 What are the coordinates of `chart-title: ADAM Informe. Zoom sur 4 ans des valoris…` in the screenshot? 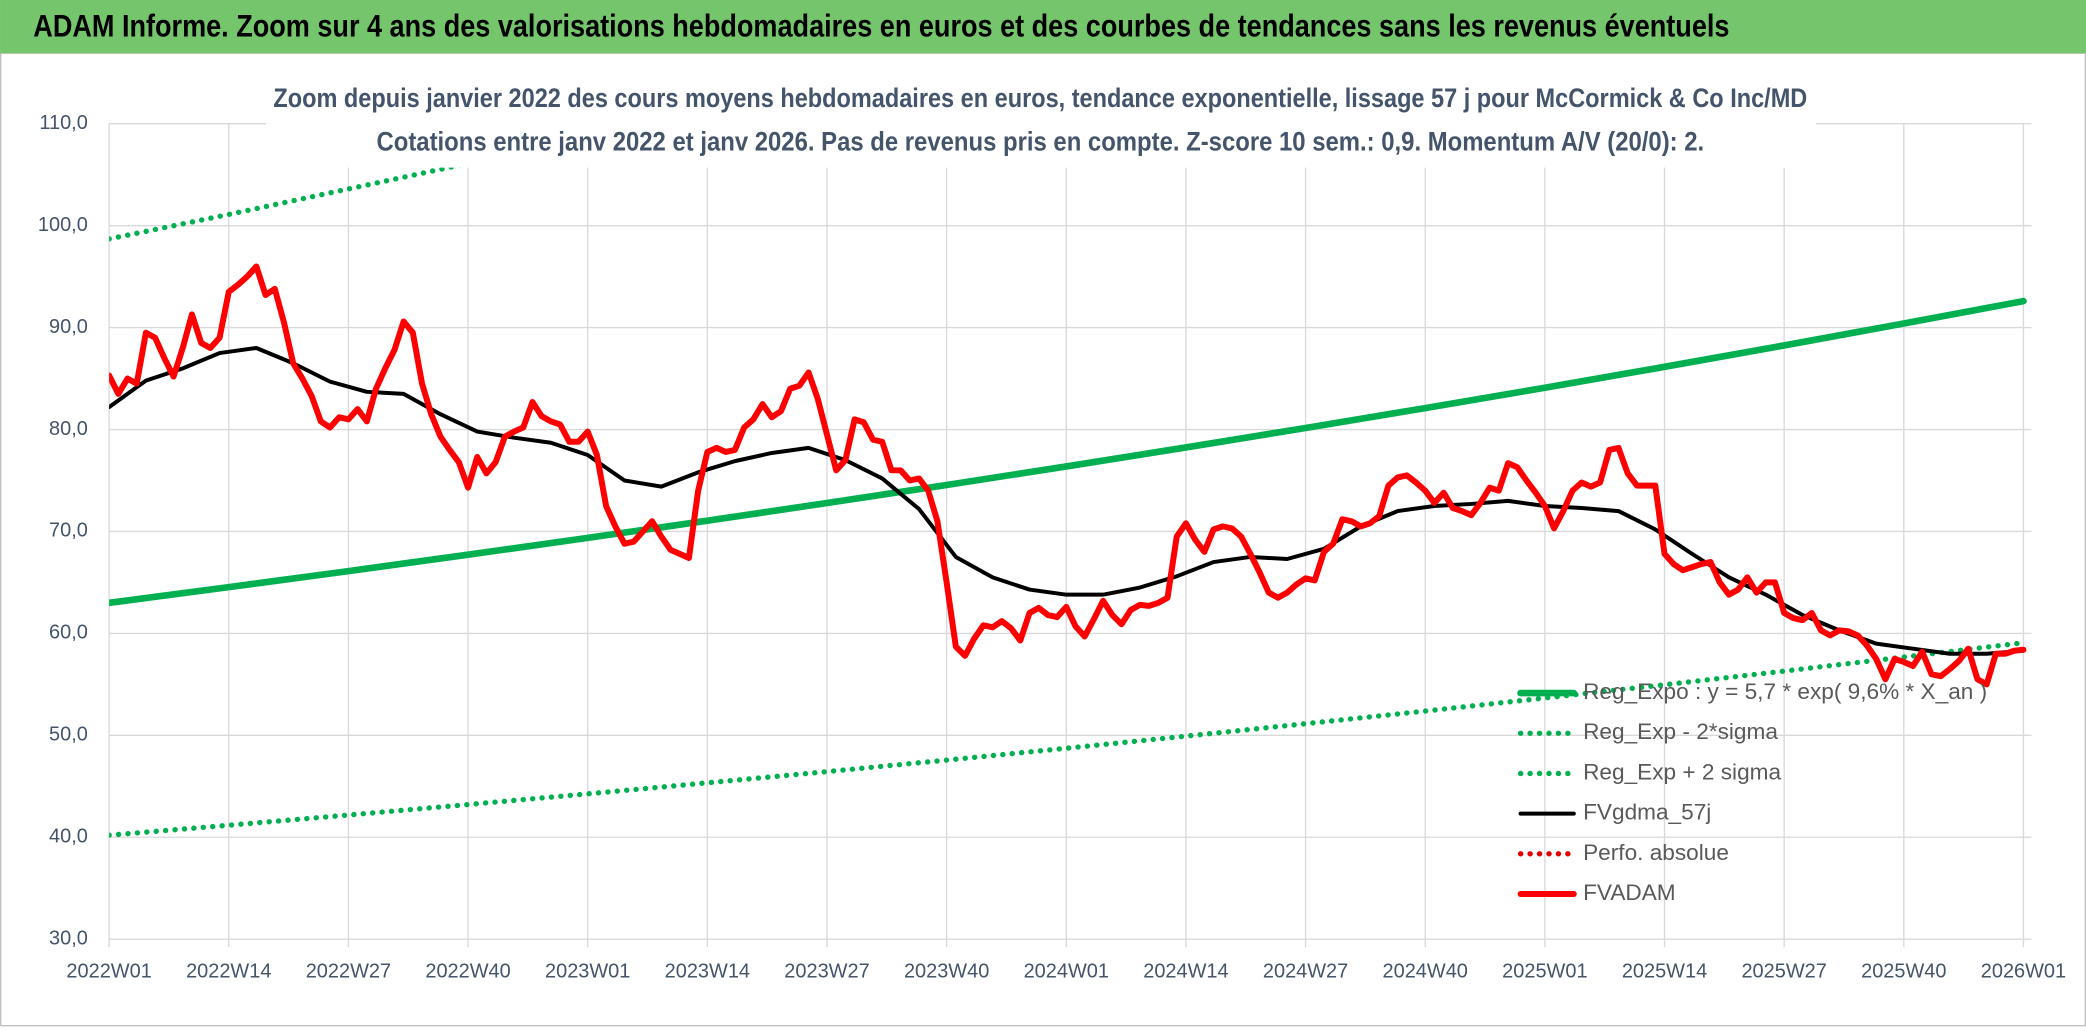 It's located at (881, 25).